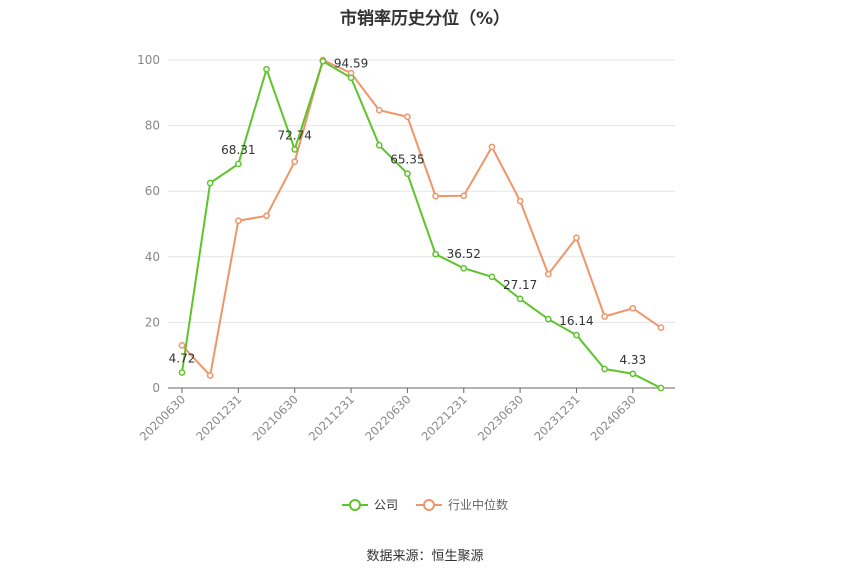 The width and height of the screenshot is (850, 575). I want to click on data-label: 27.17, so click(520, 285).